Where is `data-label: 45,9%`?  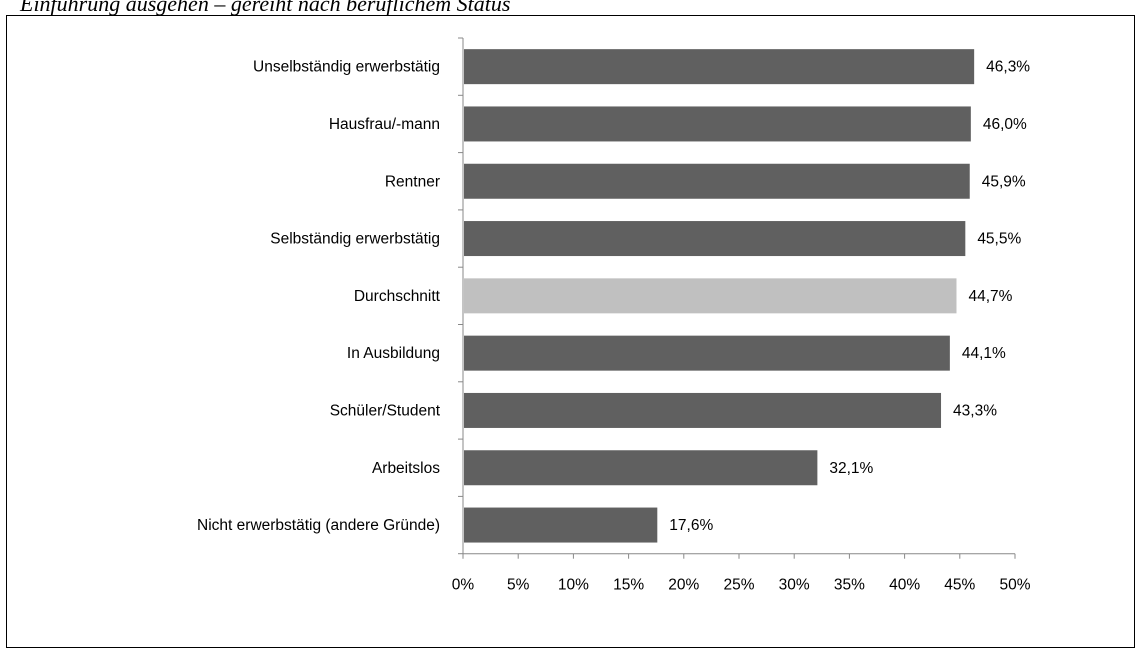 data-label: 45,9% is located at coordinates (1004, 181).